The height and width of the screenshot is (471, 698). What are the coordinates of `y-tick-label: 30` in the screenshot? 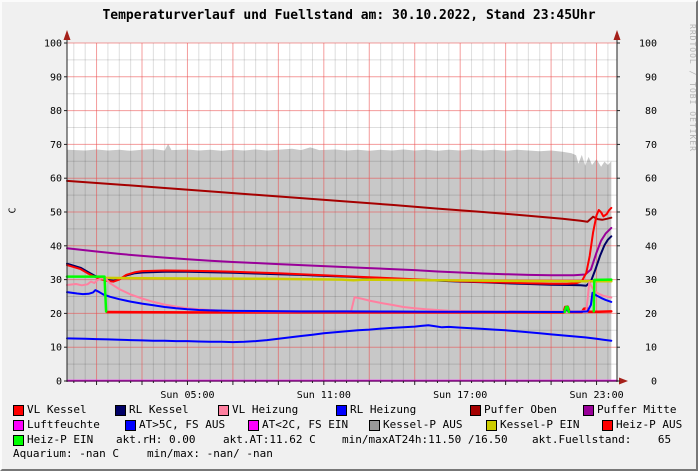 It's located at (56, 280).